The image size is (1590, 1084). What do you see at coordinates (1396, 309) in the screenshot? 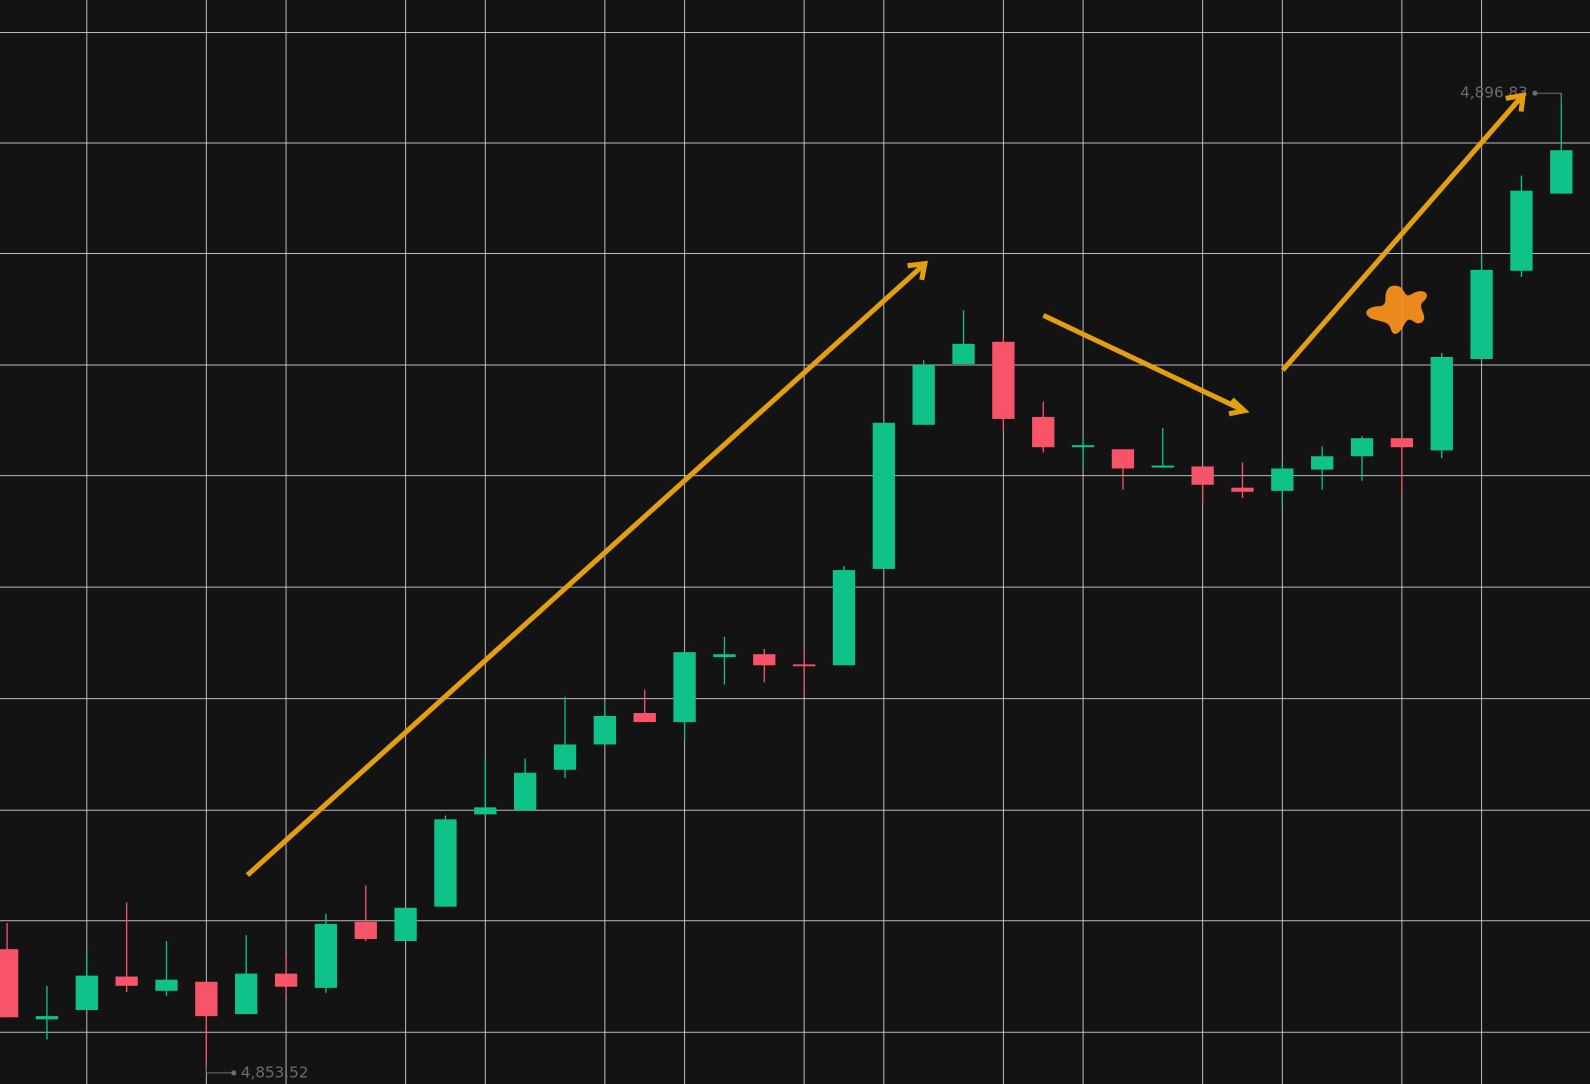
I see `star-marker` at bounding box center [1396, 309].